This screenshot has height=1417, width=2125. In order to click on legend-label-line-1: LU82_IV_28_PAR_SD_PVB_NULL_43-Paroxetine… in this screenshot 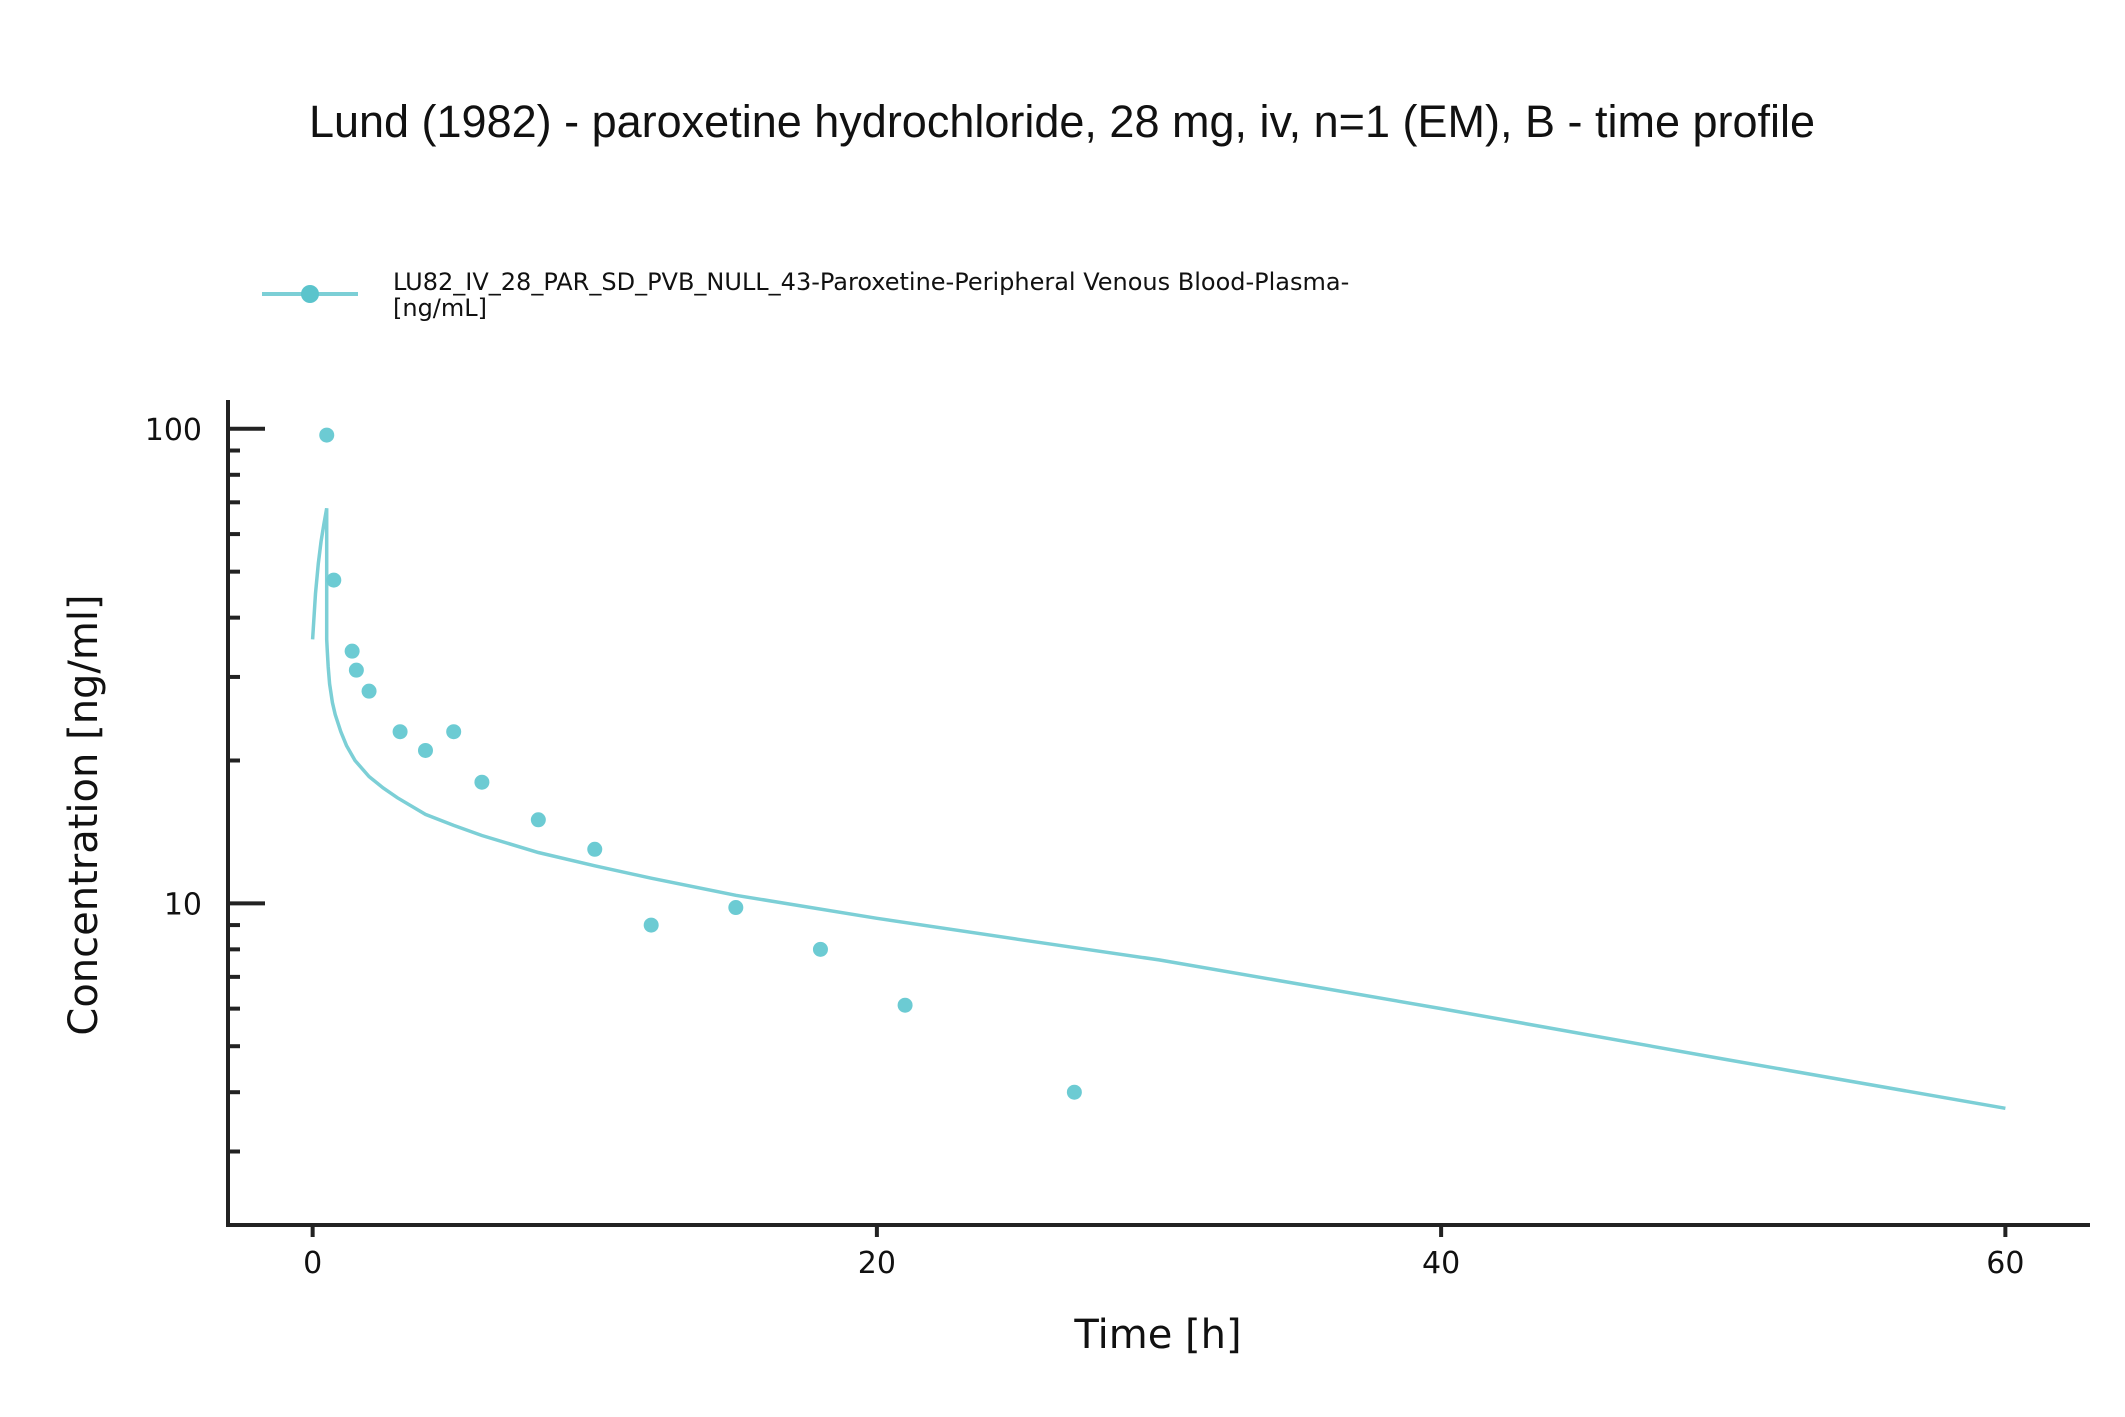, I will do `click(871, 282)`.